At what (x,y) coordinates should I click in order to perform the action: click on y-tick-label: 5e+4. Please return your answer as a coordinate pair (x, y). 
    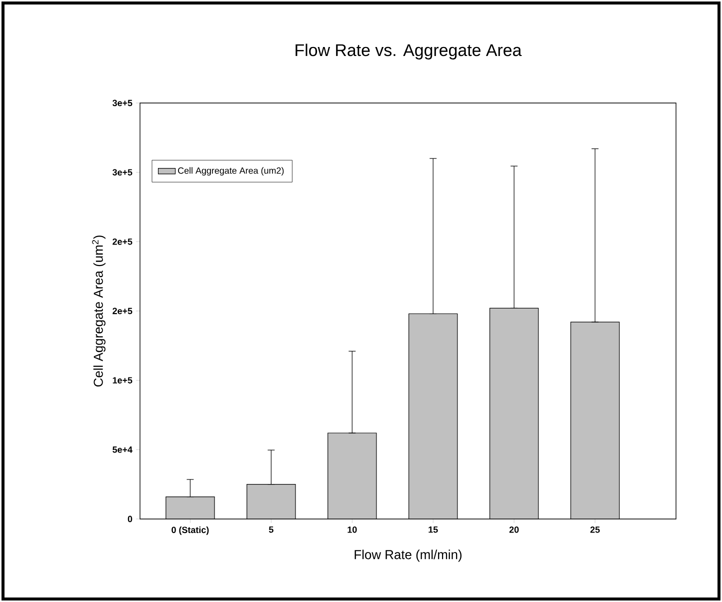
    Looking at the image, I should click on (122, 449).